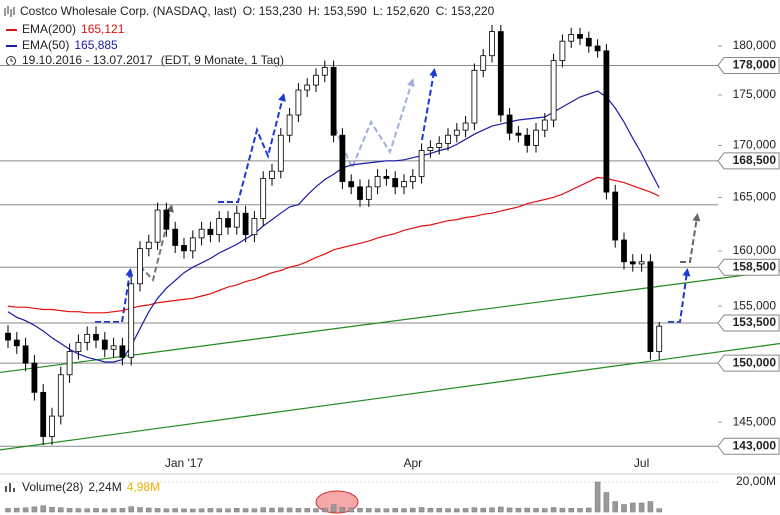 The image size is (780, 515). What do you see at coordinates (401, 11) in the screenshot?
I see `quote-low: L: 152,620` at bounding box center [401, 11].